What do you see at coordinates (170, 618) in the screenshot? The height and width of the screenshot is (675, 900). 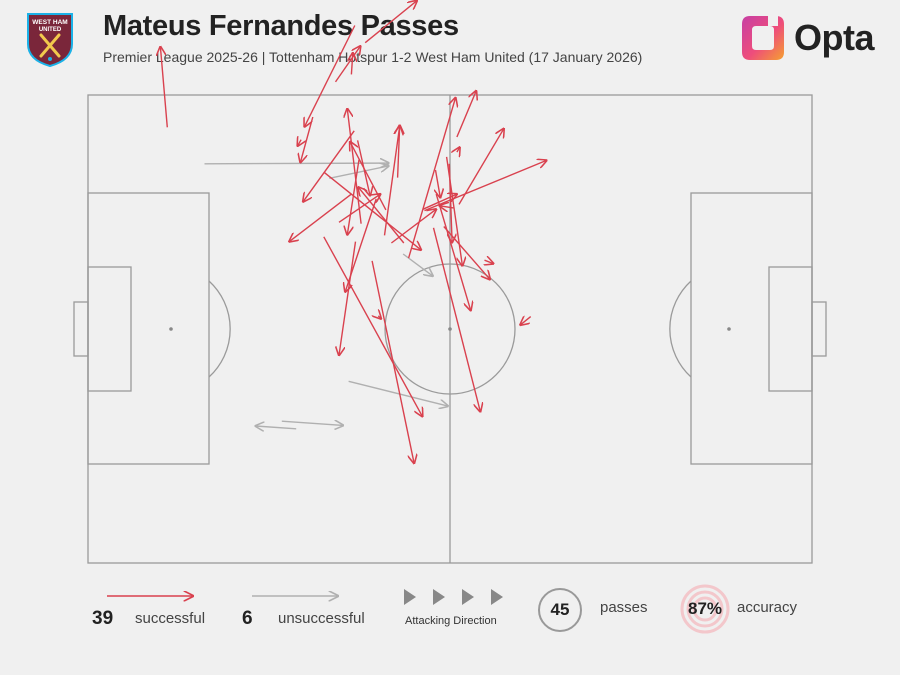 I see `successful-label: successful` at bounding box center [170, 618].